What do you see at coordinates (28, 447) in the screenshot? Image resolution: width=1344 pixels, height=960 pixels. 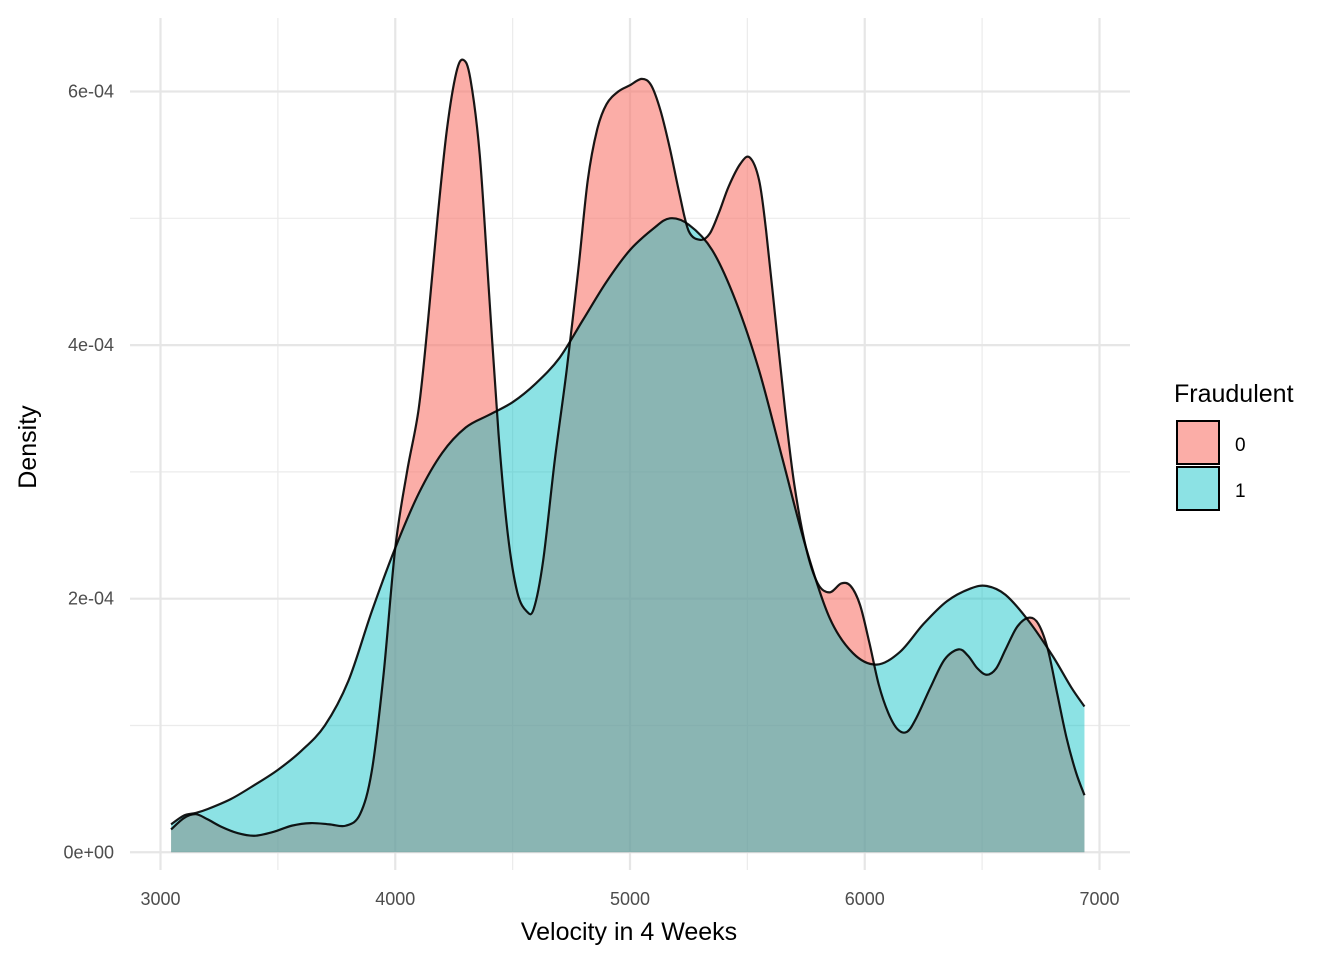 I see `y-axis-title: Density` at bounding box center [28, 447].